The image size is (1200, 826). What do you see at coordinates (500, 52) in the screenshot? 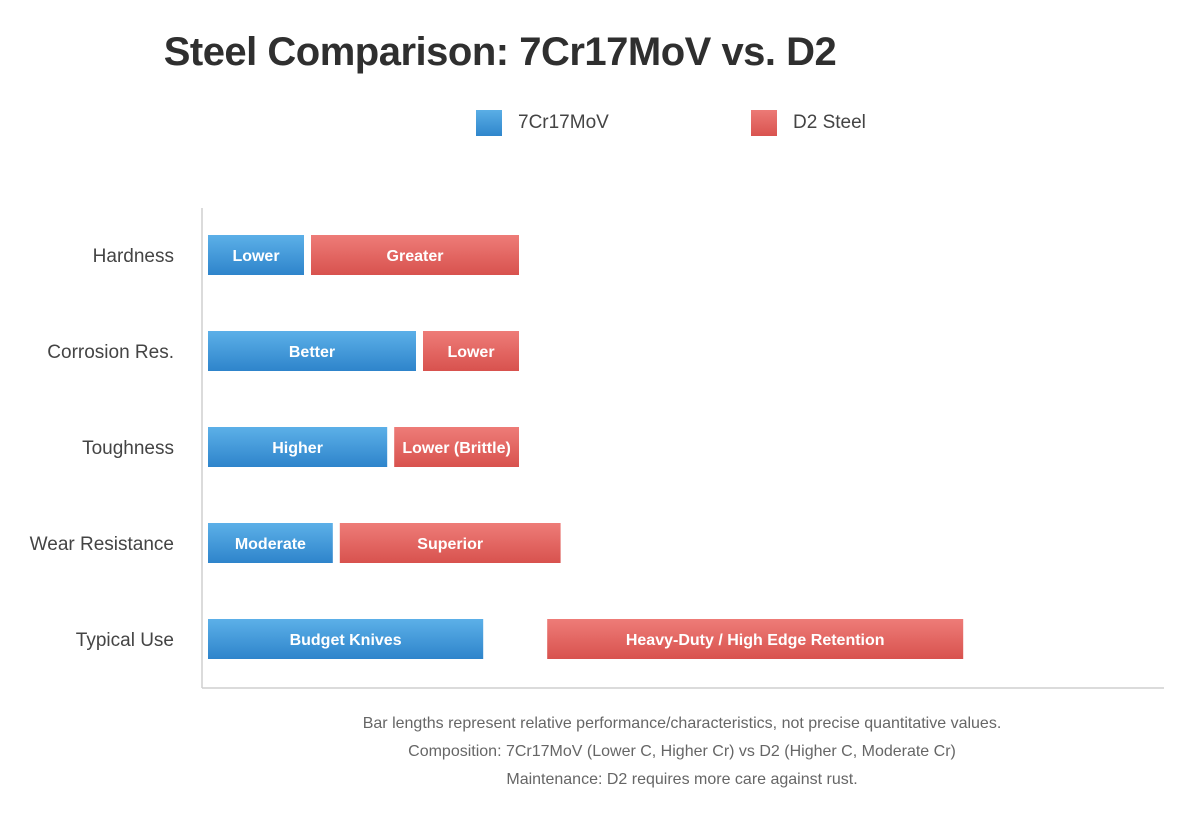
I see `chart-title: Steel Comparison: 7Cr17MoV vs. D2` at bounding box center [500, 52].